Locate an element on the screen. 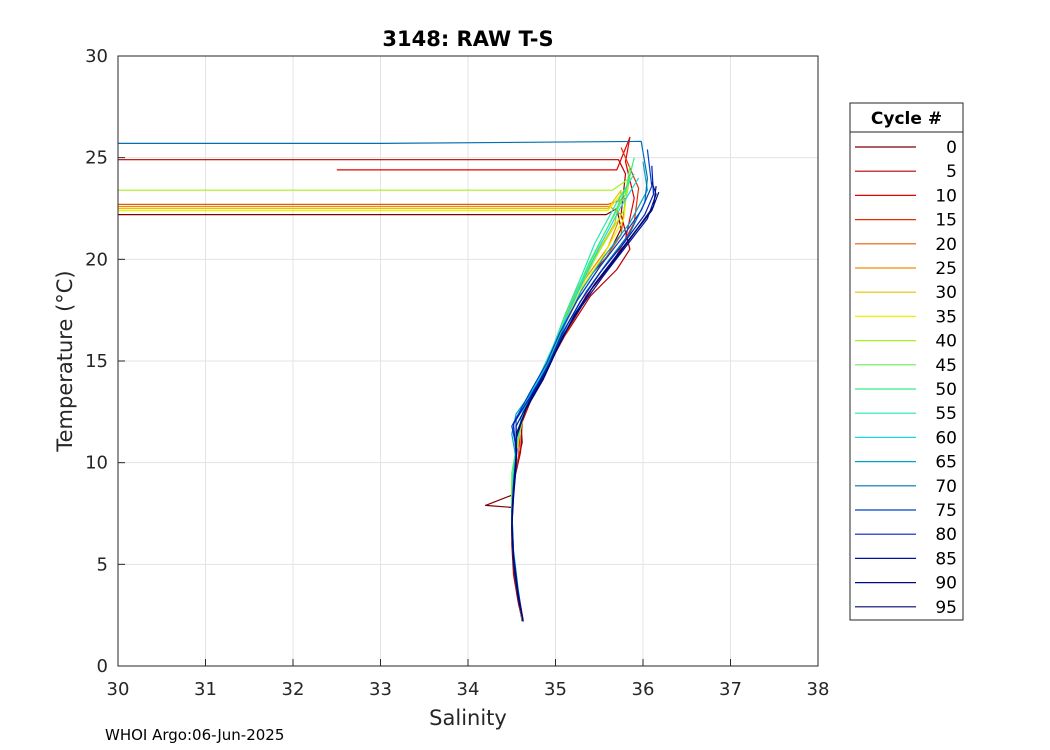 This screenshot has height=750, width=1050. legend-label-5: 25 is located at coordinates (946, 269).